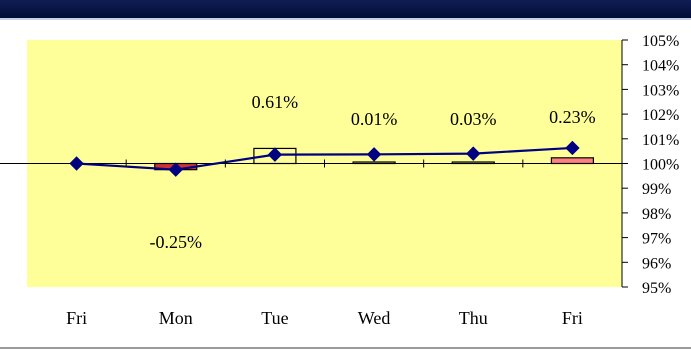 The width and height of the screenshot is (691, 351). Describe the element at coordinates (324, 318) in the screenshot. I see `x-axis-categories: Fri Mon Tue Wed Thu Fri` at that location.